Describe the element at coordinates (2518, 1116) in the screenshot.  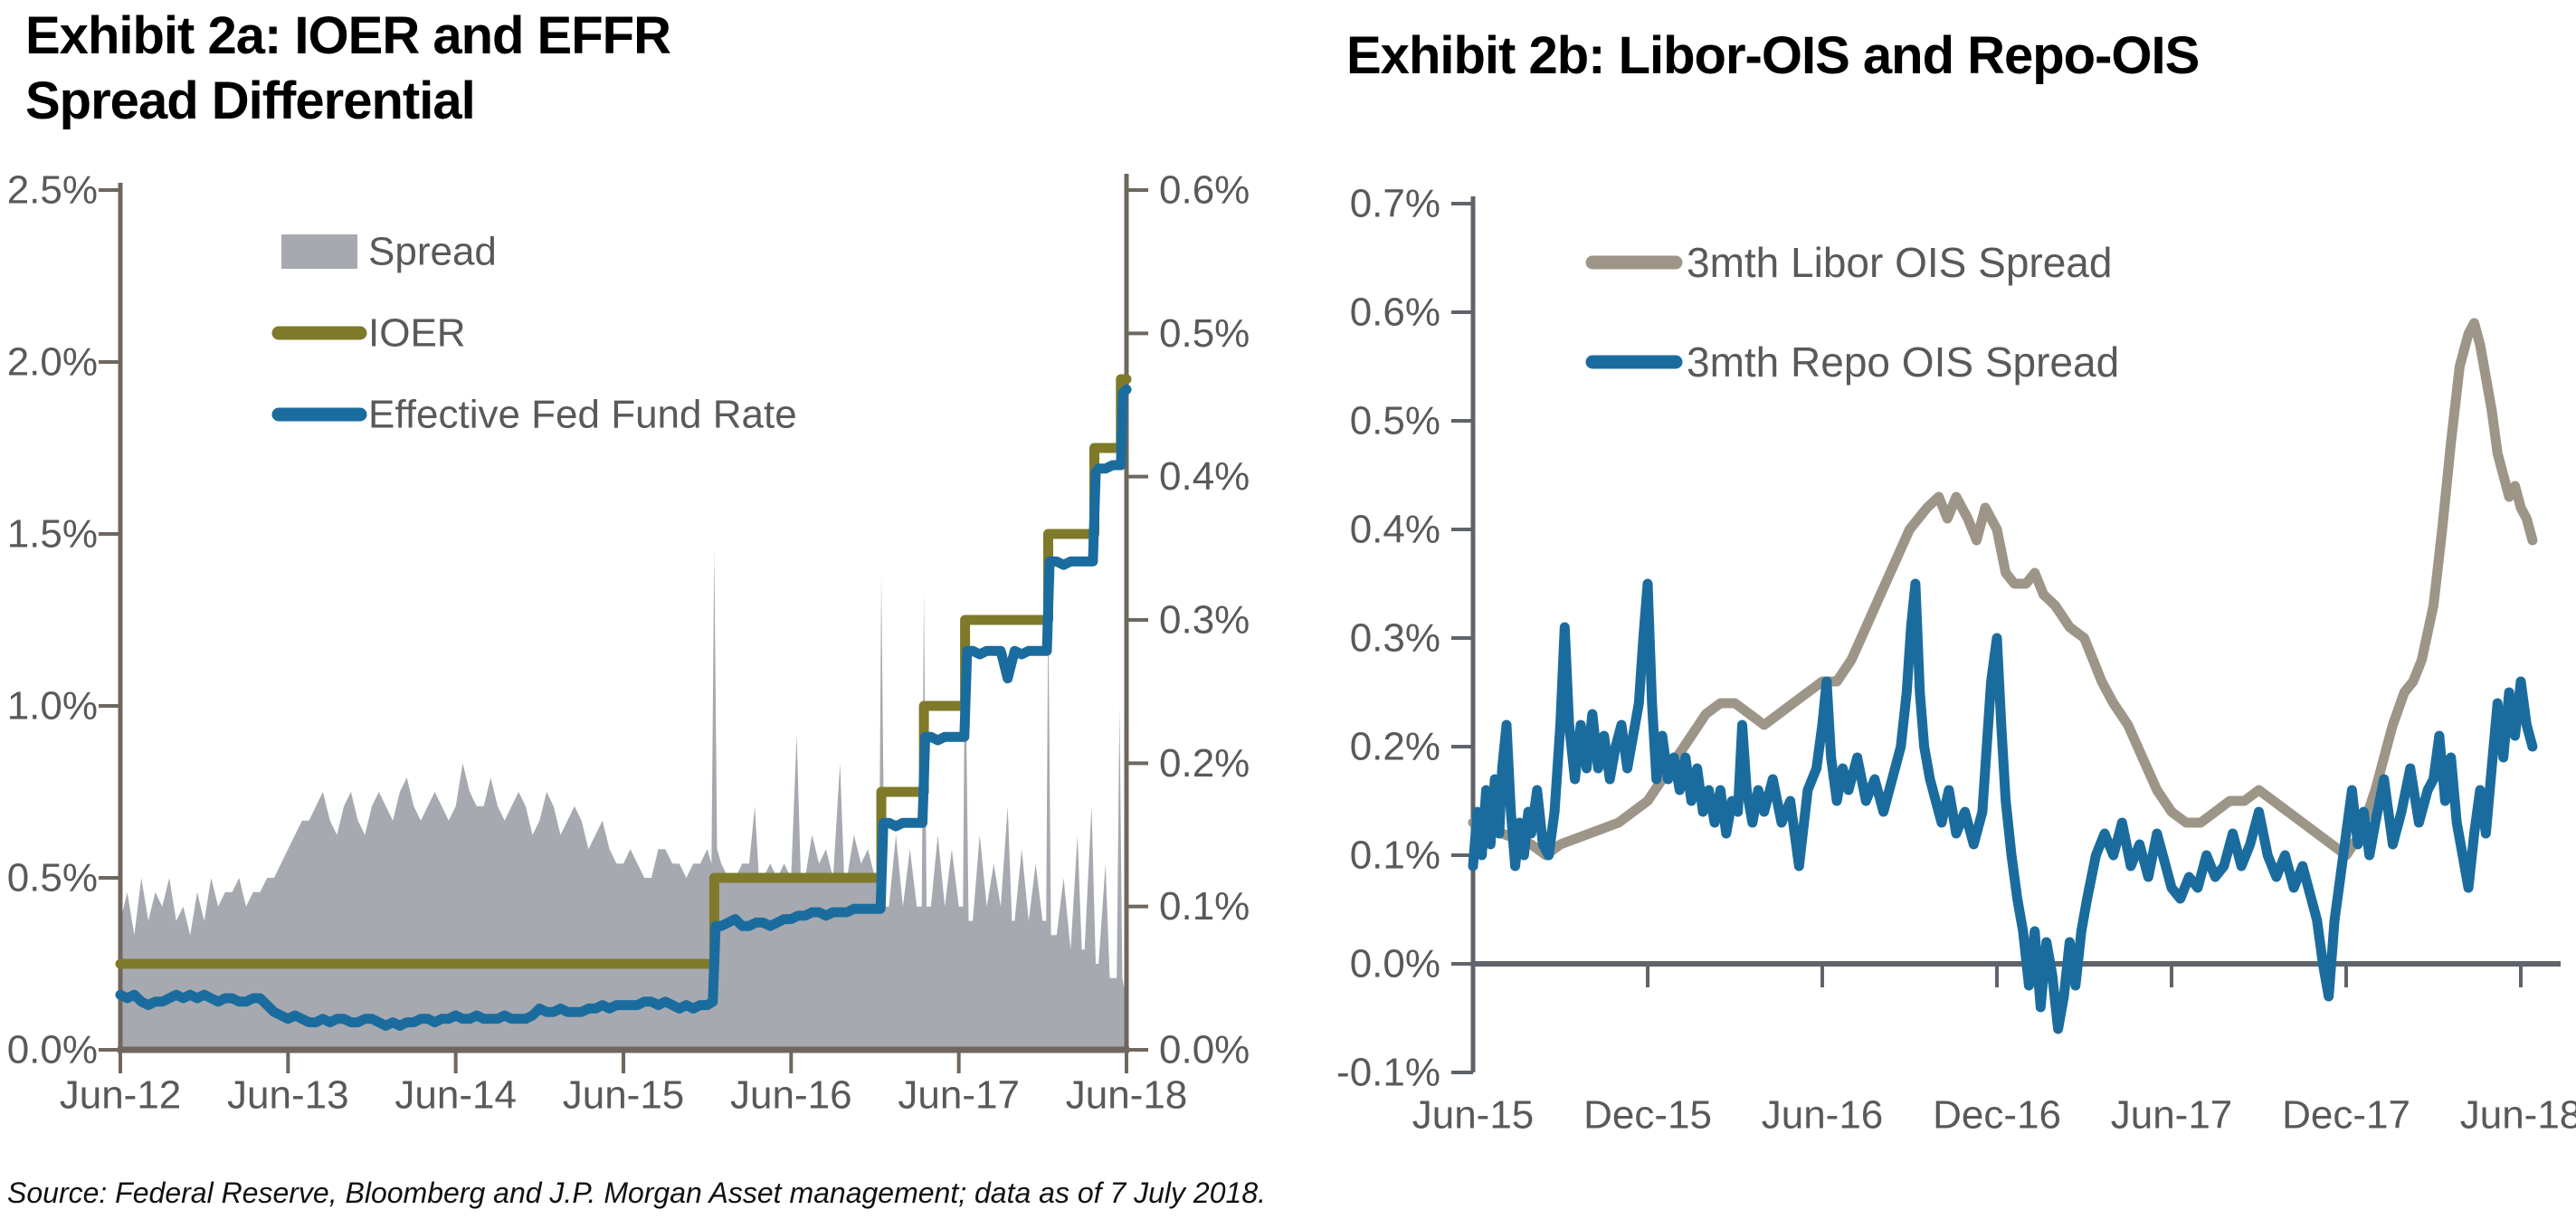
I see `right-chart-x-tick-label: Jun-18` at that location.